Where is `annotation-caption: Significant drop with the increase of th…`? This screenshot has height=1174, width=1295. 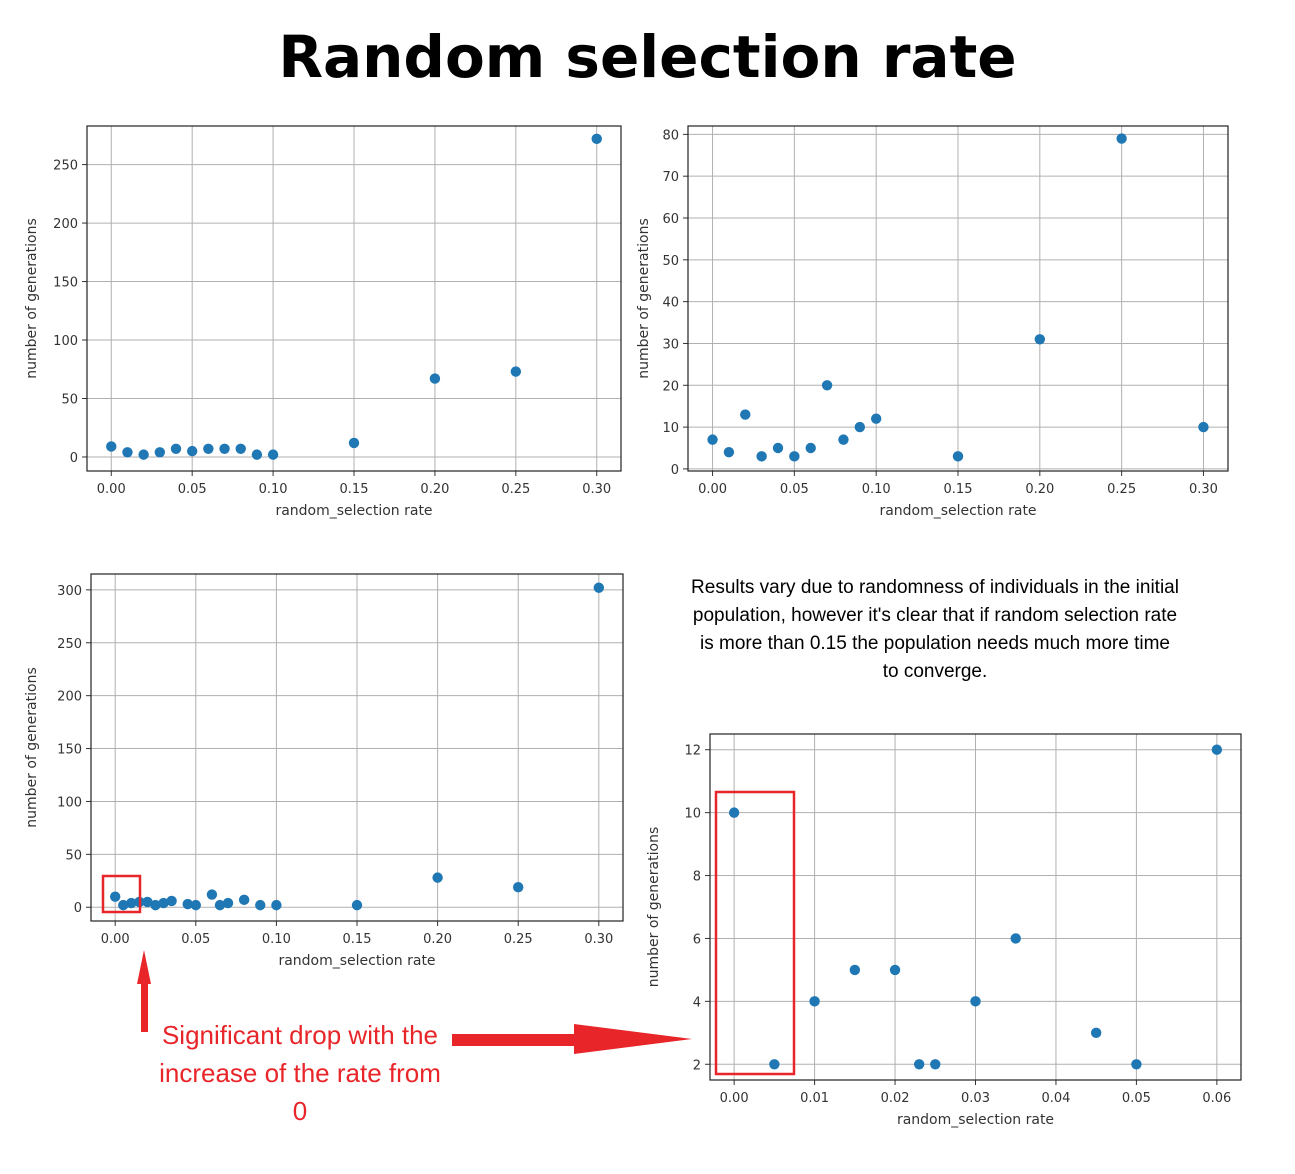
annotation-caption: Significant drop with the increase of th… is located at coordinates (300, 1073).